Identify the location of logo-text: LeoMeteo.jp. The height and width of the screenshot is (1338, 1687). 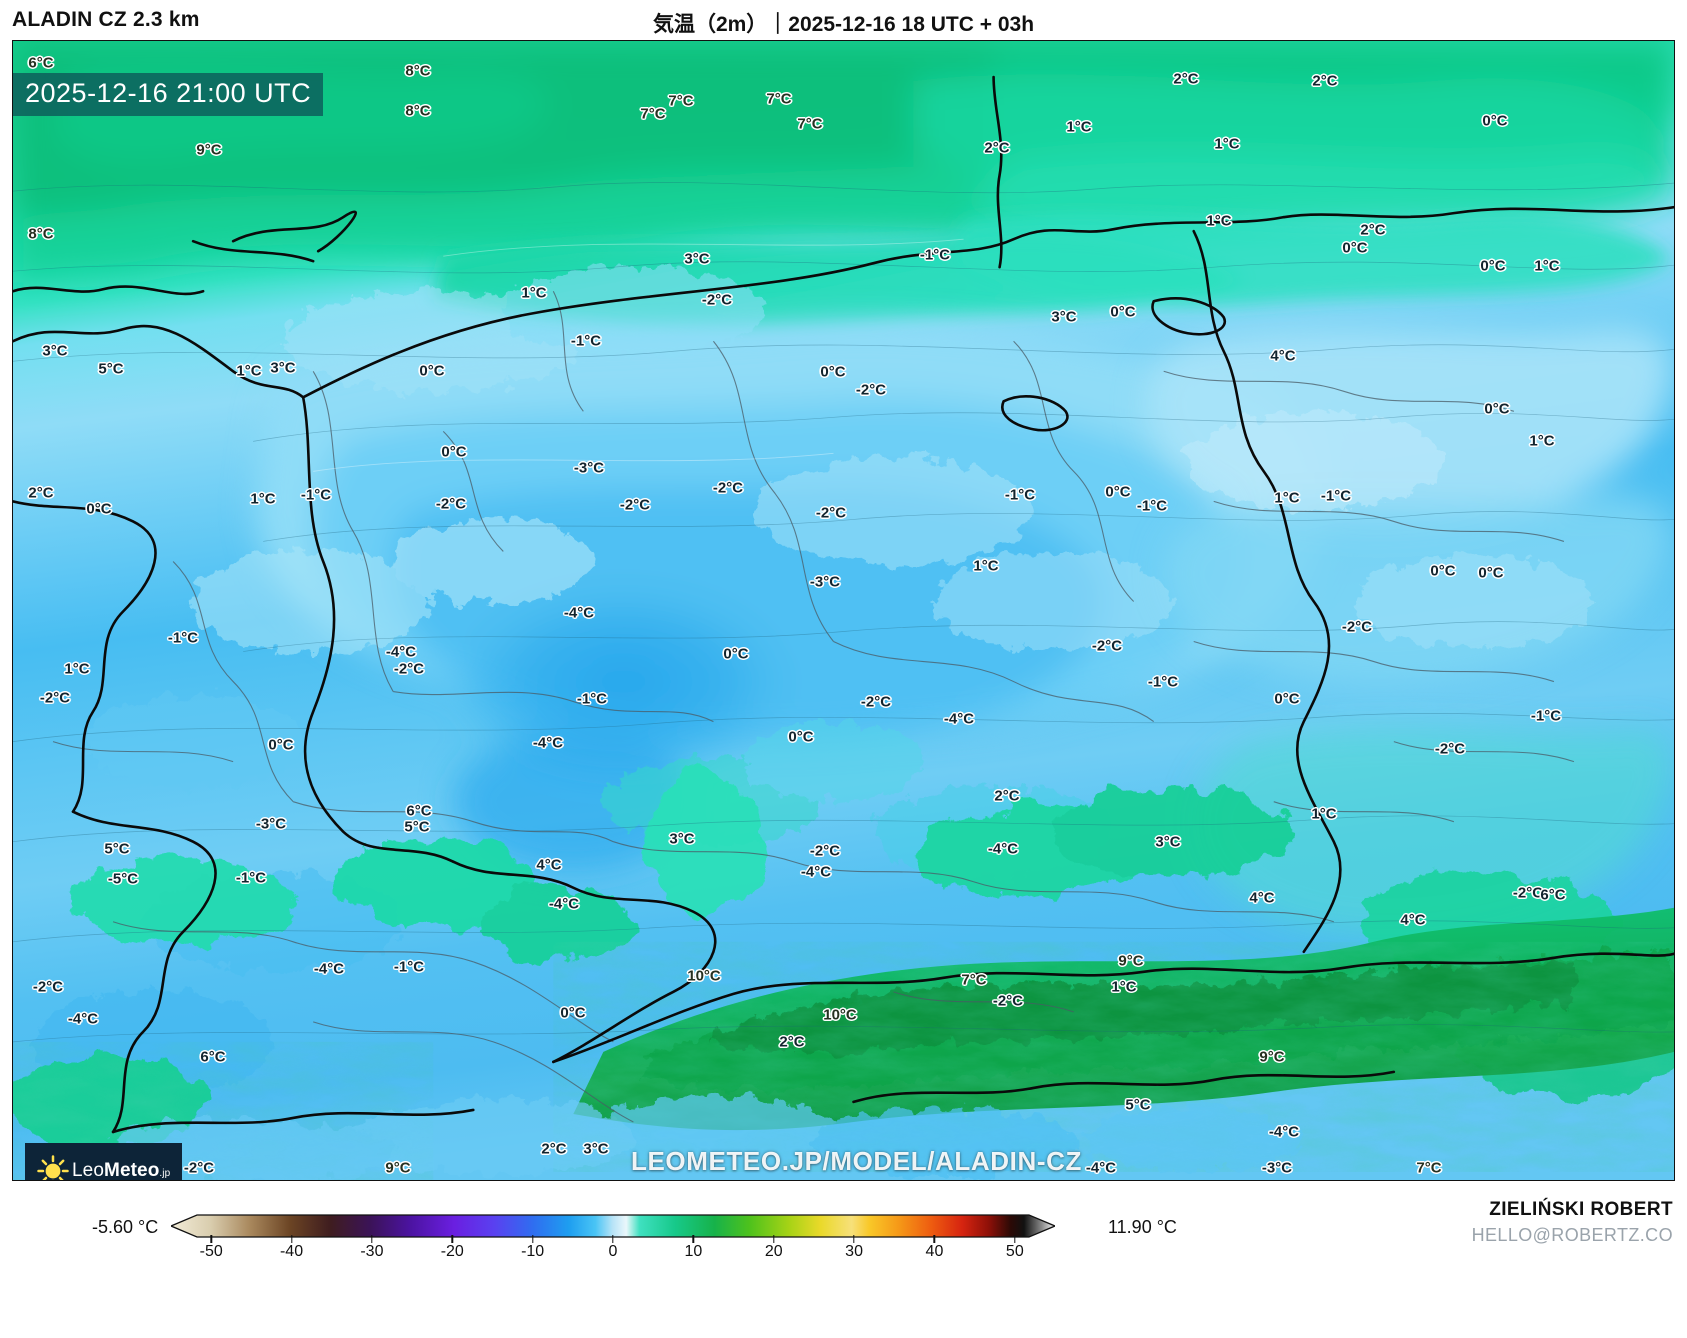
(121, 1170).